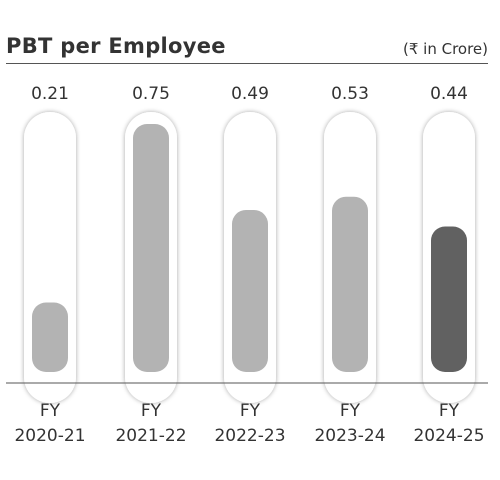 This screenshot has height=480, width=500. Describe the element at coordinates (50, 94) in the screenshot. I see `data-label: 0.21` at that location.